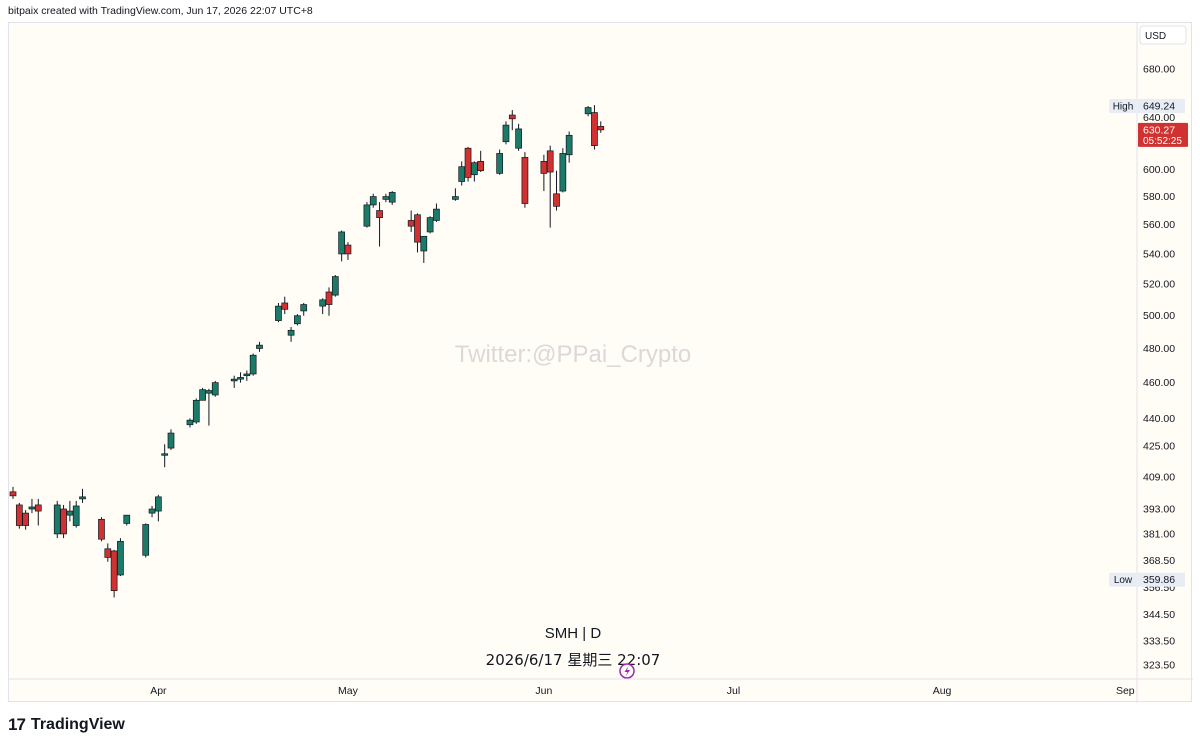 The image size is (1200, 748). I want to click on currency-label: USD, so click(1163, 35).